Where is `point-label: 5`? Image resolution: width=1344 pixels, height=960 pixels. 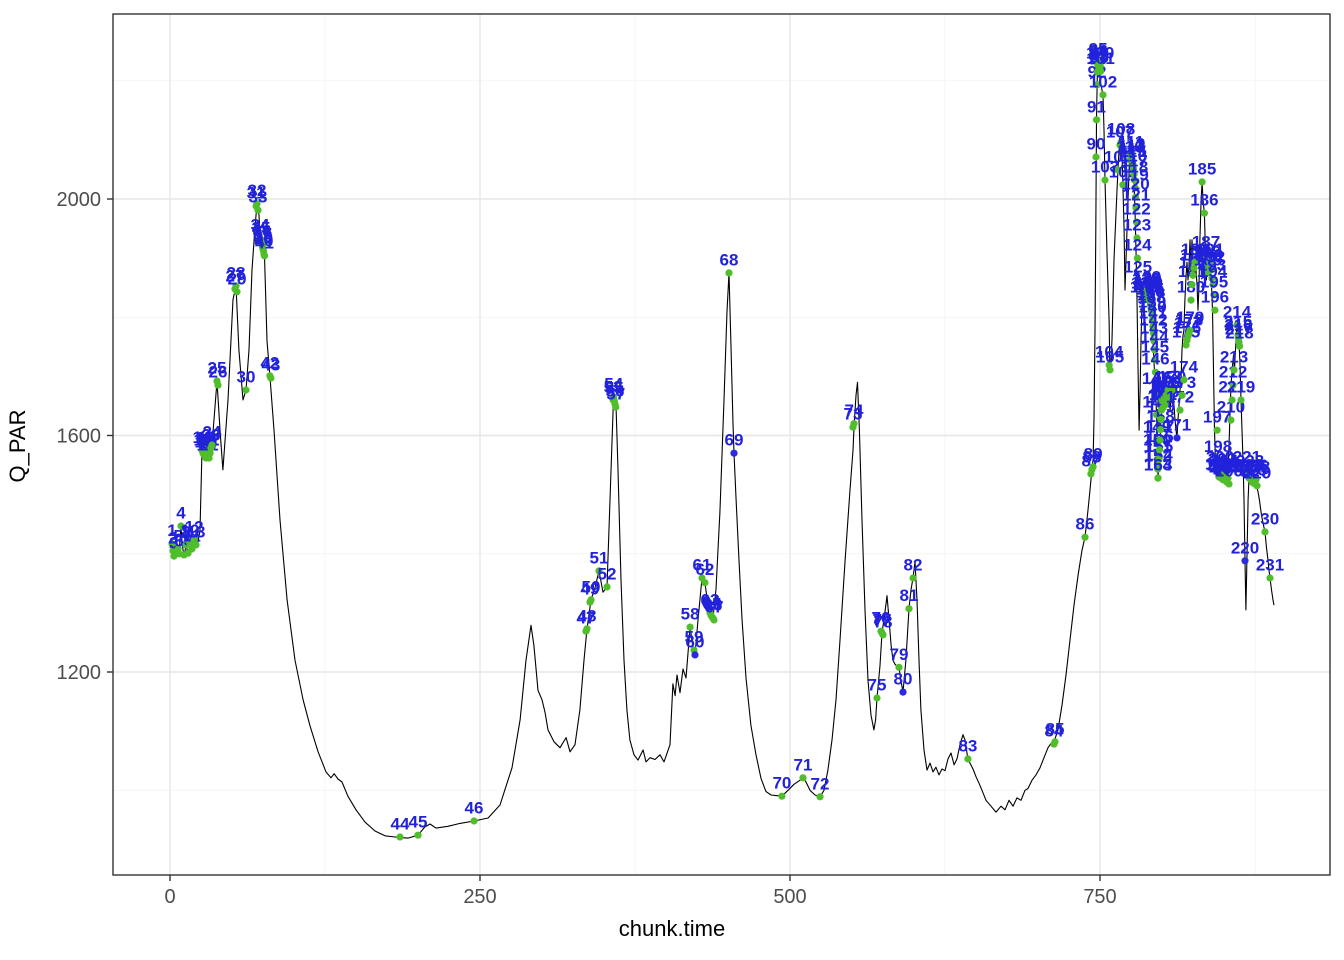
point-label: 5 is located at coordinates (177, 536).